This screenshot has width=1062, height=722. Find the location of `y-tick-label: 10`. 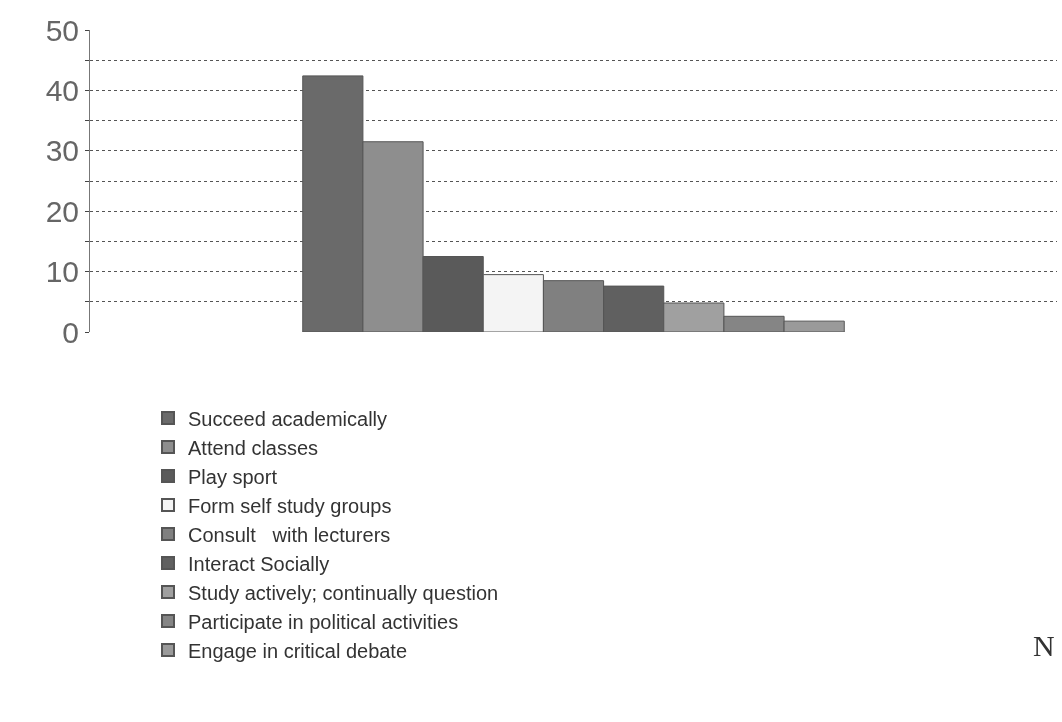

y-tick-label: 10 is located at coordinates (62, 272).